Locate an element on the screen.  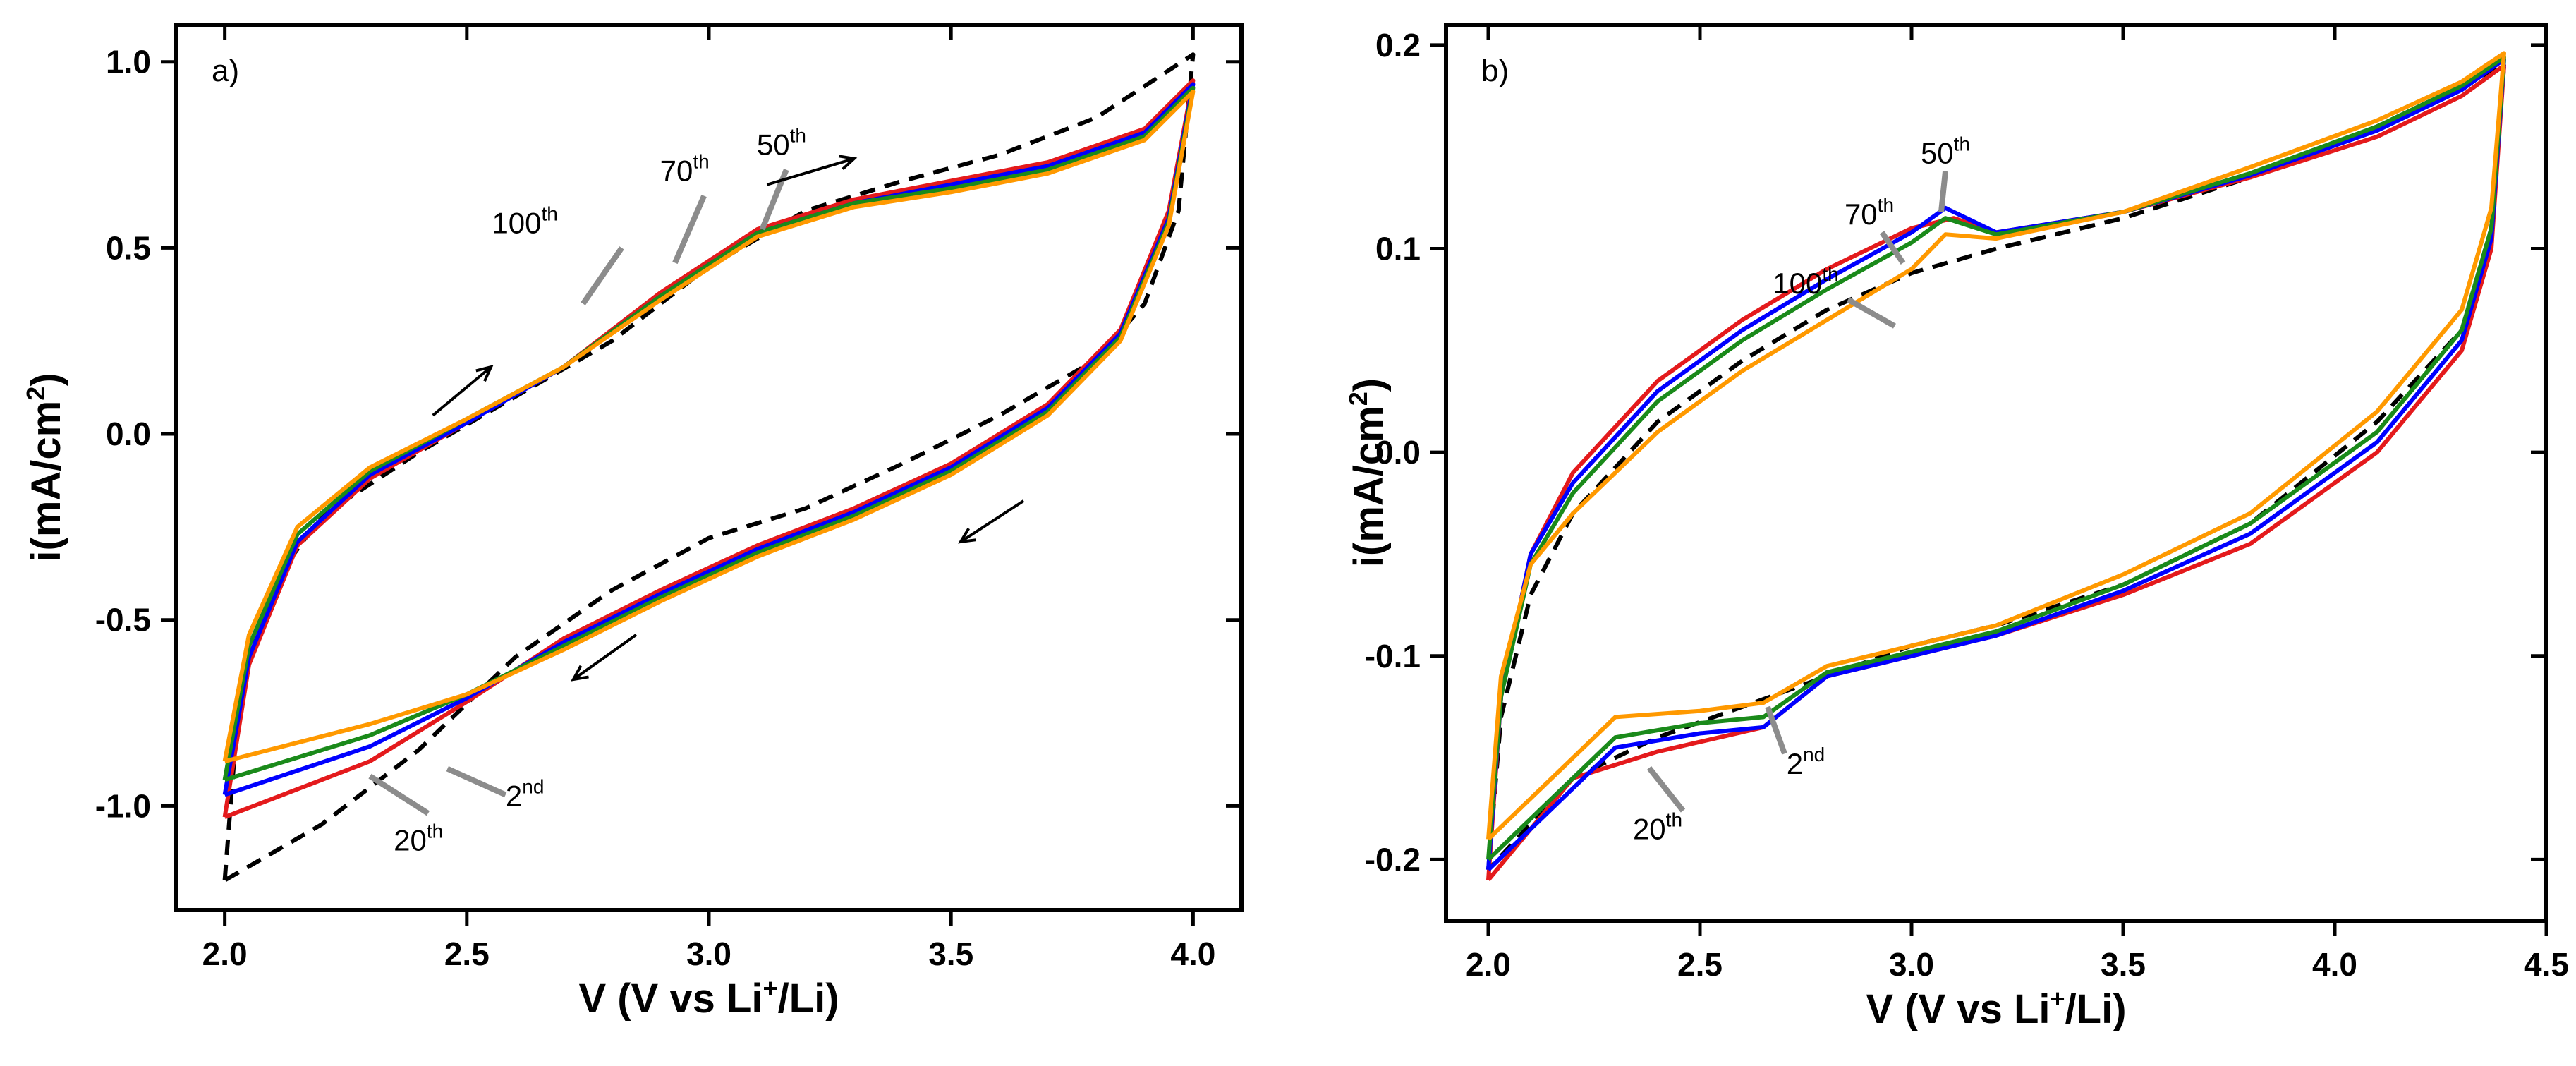
panel-label: a) is located at coordinates (225, 71).